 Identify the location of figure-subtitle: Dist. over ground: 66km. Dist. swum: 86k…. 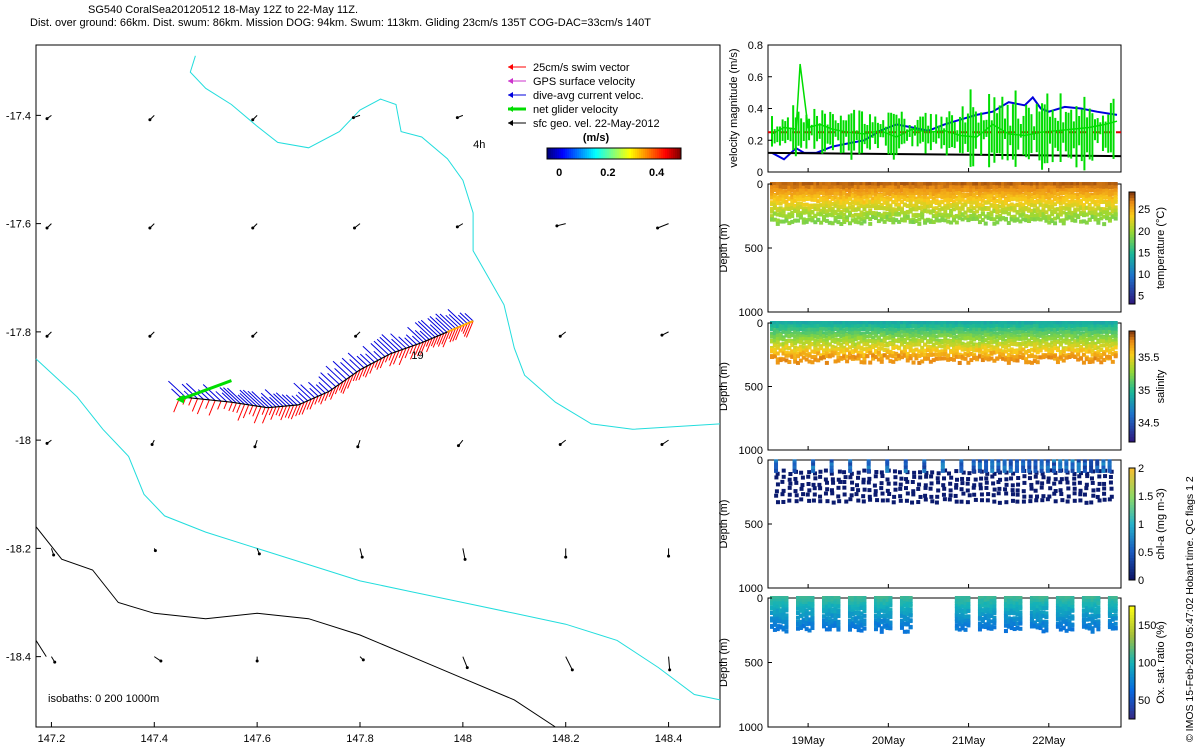
(340, 23).